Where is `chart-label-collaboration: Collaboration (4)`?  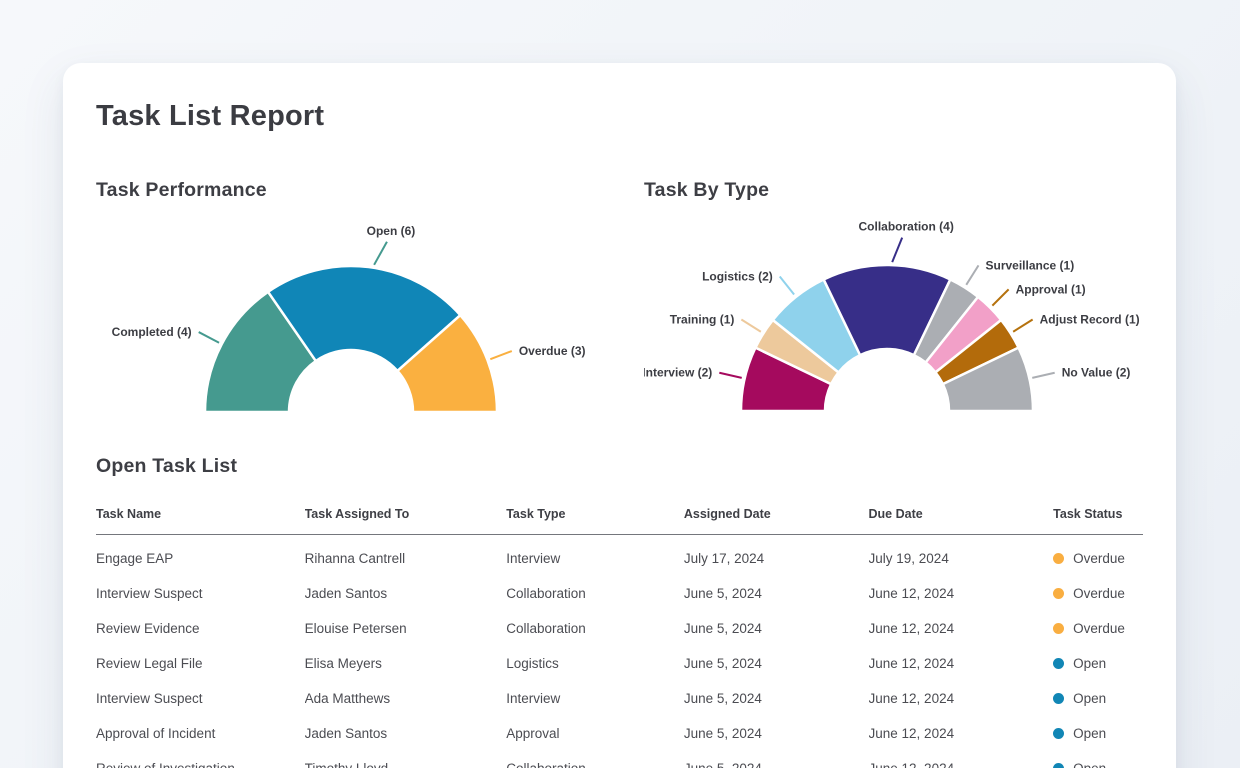
chart-label-collaboration: Collaboration (4) is located at coordinates (905, 227).